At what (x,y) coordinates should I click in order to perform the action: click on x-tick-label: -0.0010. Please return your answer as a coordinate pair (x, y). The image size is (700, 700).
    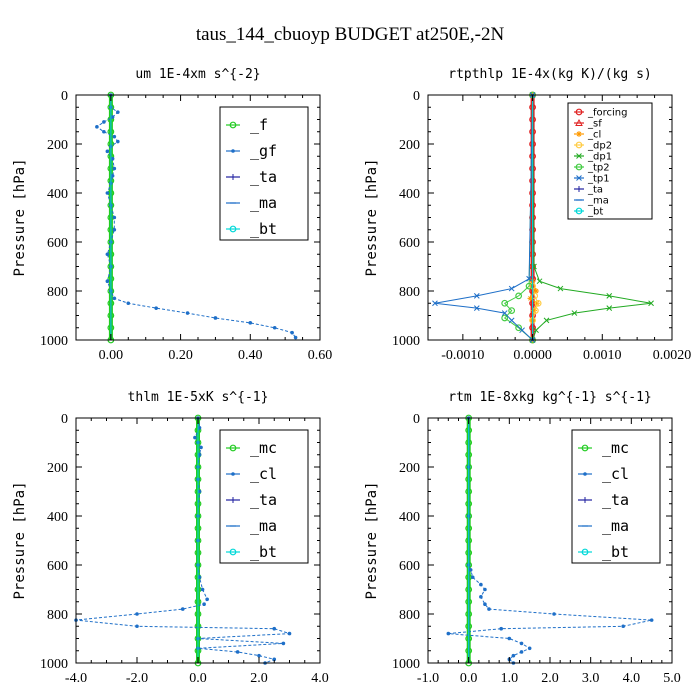
    Looking at the image, I should click on (462, 355).